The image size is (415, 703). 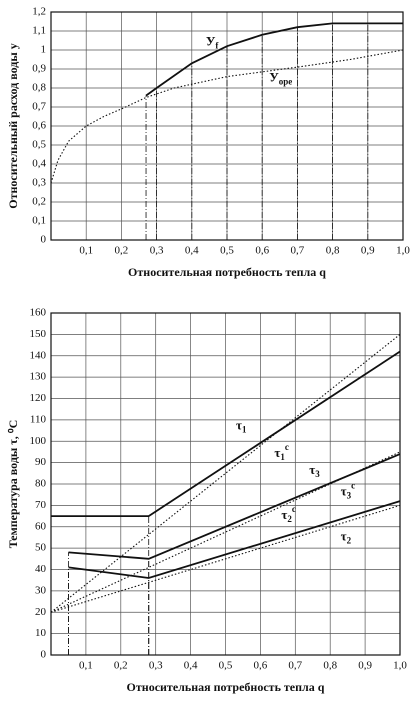 I want to click on y-tick-label: 110, so click(x=38, y=419).